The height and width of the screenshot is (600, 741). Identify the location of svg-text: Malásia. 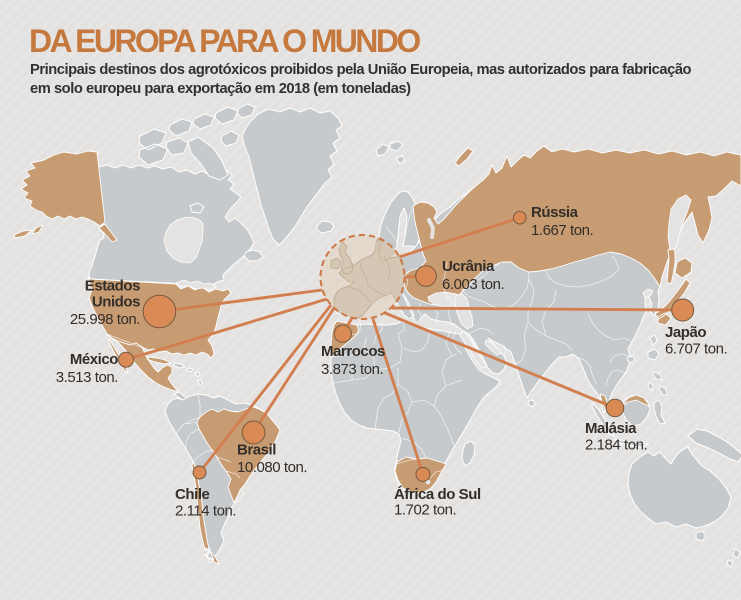
(611, 428).